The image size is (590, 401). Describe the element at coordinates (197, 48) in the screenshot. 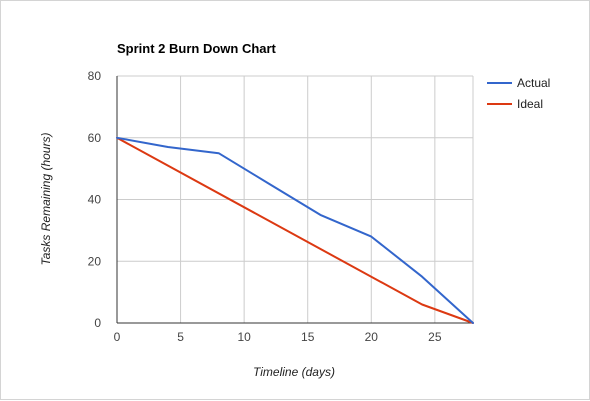

I see `chart-title: Sprint 2 Burn Down Chart` at that location.